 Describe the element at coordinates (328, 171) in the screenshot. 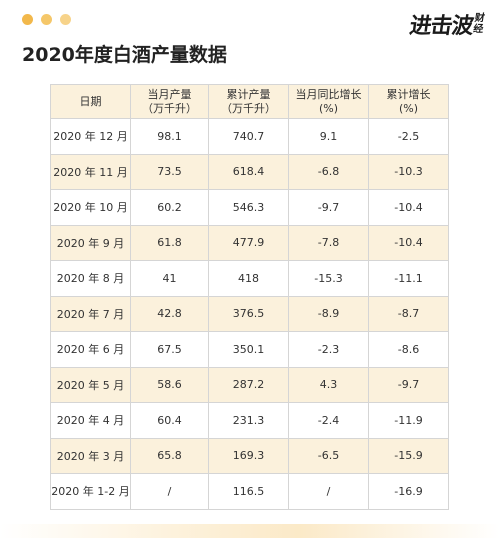

I see `cell-monthly-yoy-growth: -6.8` at that location.